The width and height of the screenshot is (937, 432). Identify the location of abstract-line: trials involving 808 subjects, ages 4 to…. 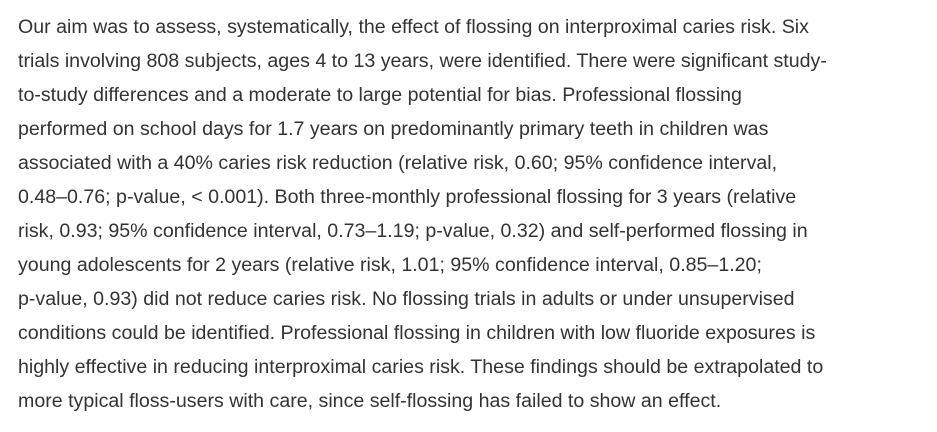
(422, 61).